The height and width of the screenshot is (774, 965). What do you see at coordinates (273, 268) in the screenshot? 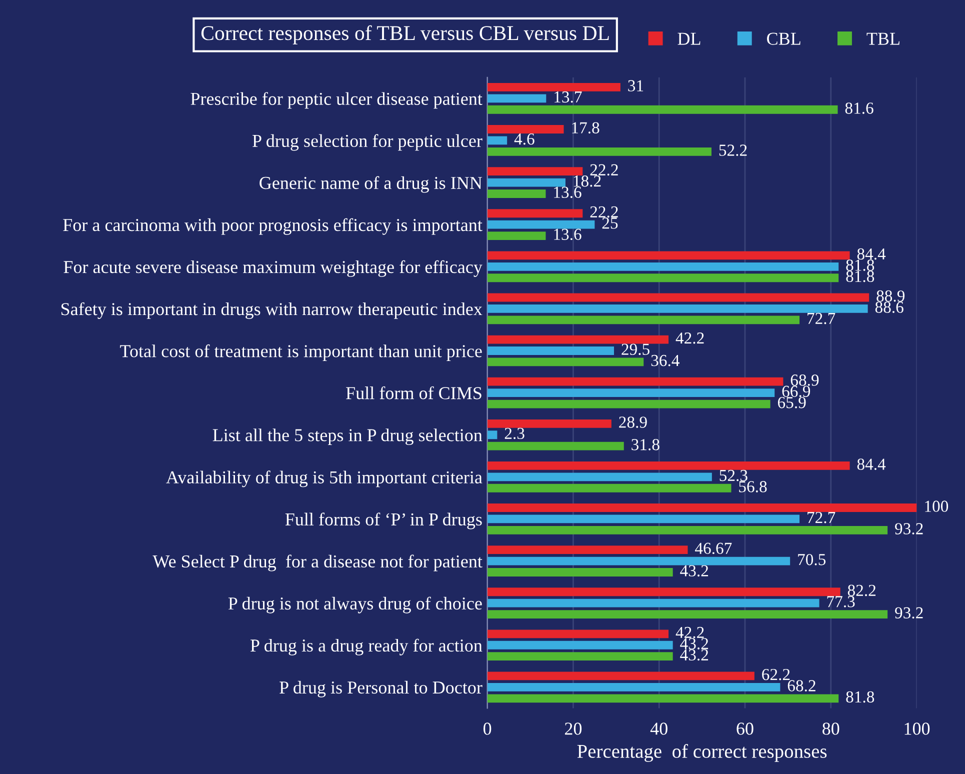
I see `y-tick-label: For acute severe disease maximum weightage for efficacy` at bounding box center [273, 268].